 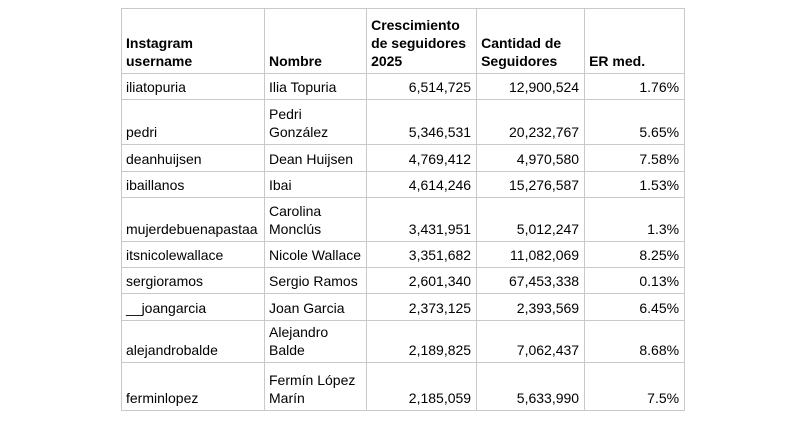 What do you see at coordinates (531, 307) in the screenshot?
I see `cell-cantidad: 2,393,569` at bounding box center [531, 307].